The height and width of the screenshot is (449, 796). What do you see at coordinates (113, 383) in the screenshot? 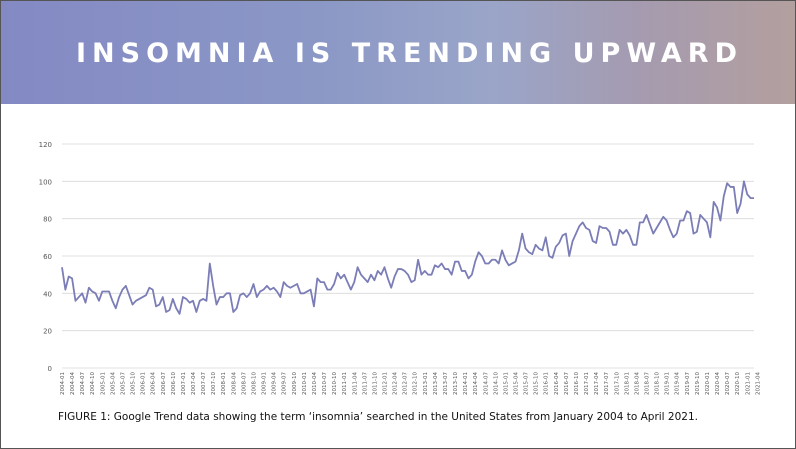
I see `x-tick-label: 2005-04` at bounding box center [113, 383].